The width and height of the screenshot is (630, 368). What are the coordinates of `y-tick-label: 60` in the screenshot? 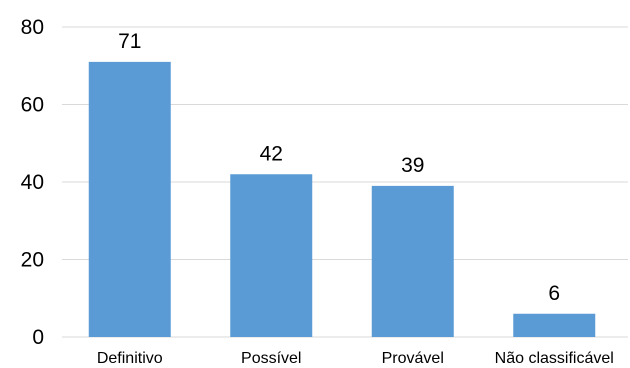 It's located at (32, 105).